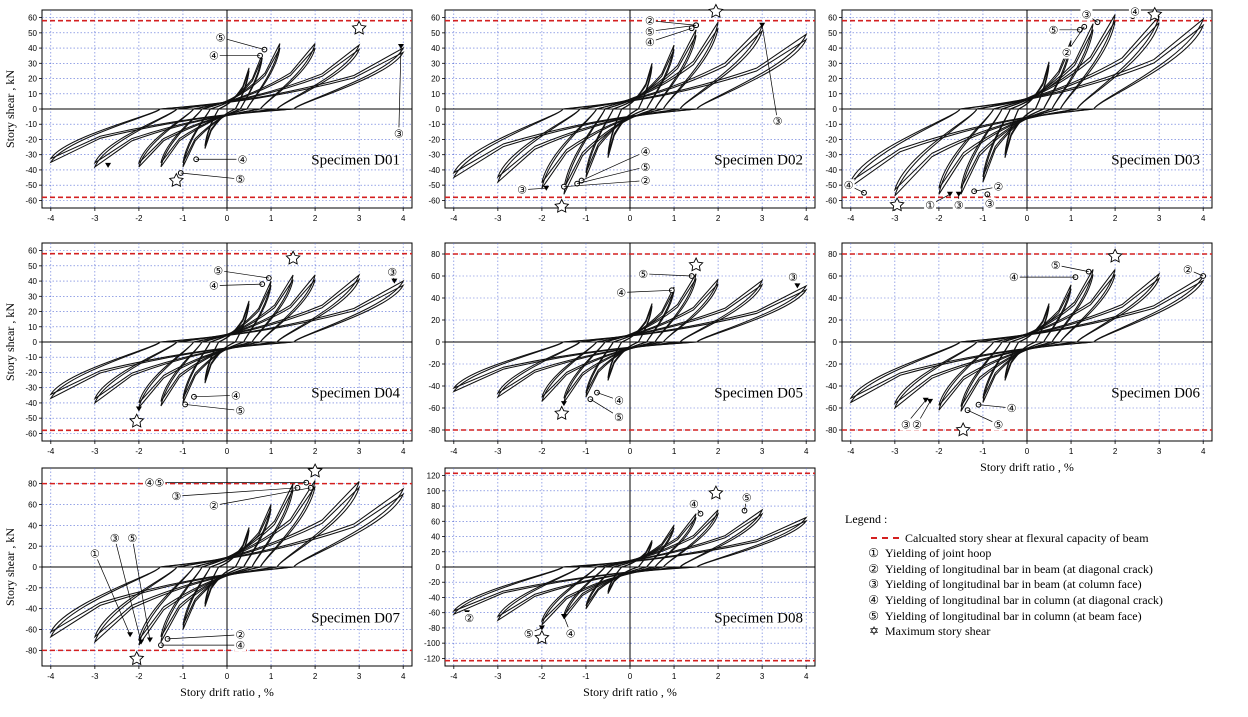 The image size is (1248, 717). I want to click on y-tick-label: 0, so click(35, 109).